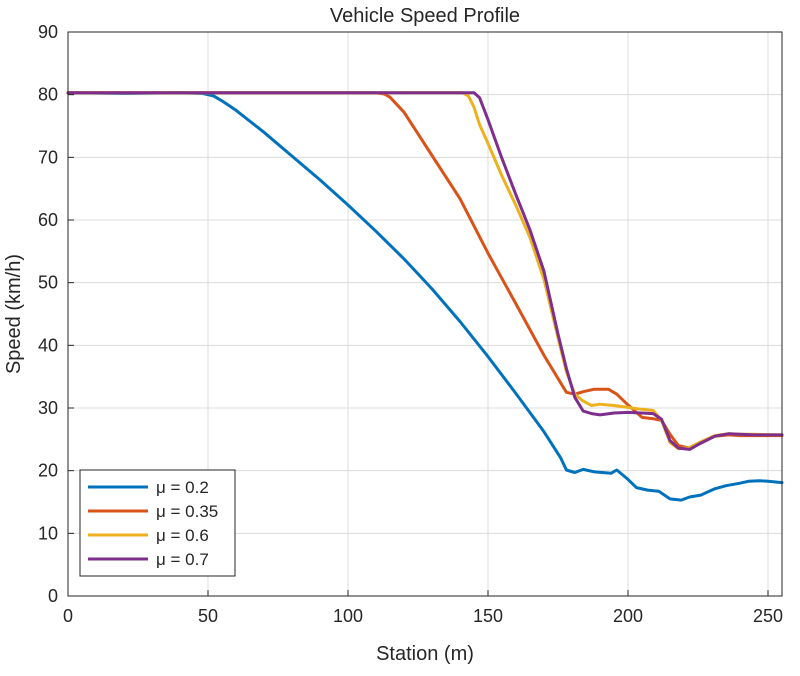 This screenshot has height=676, width=800. Describe the element at coordinates (53, 596) in the screenshot. I see `y-tick-label: 0` at that location.